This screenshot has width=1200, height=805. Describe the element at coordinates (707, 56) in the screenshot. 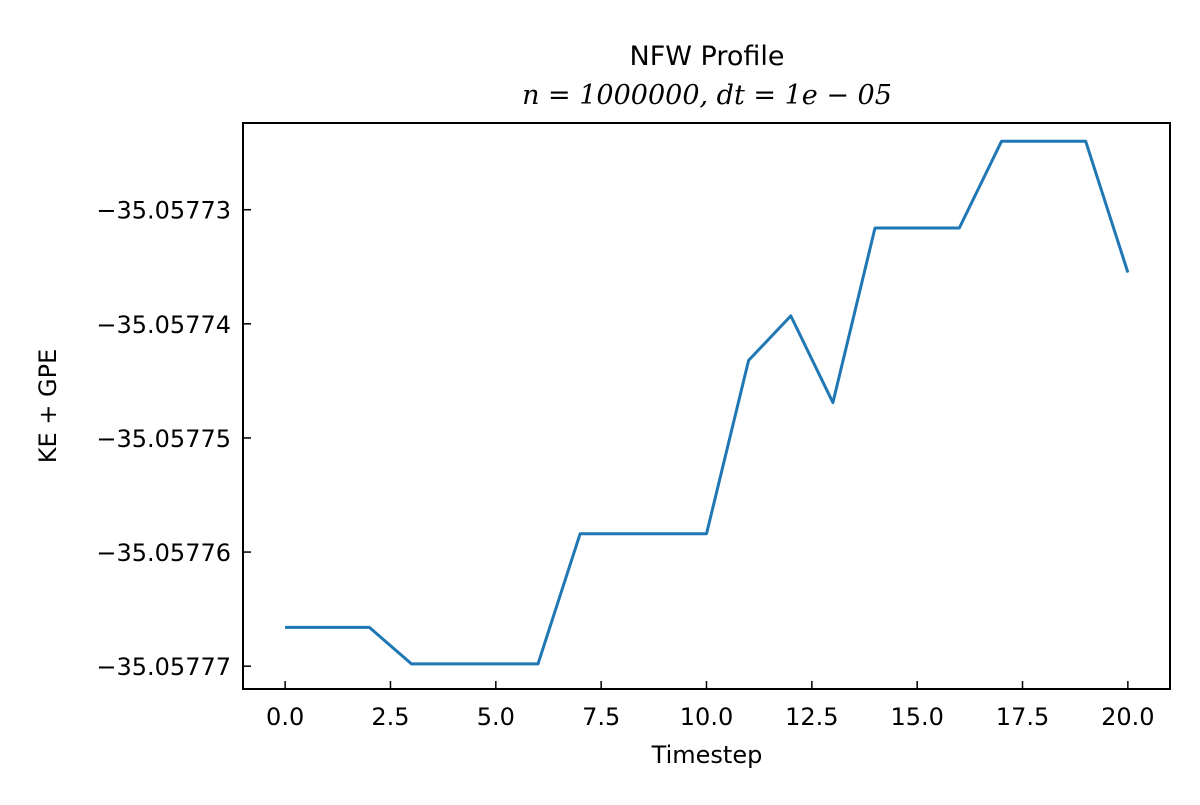

I see `chart-title: NFW Profile` at that location.